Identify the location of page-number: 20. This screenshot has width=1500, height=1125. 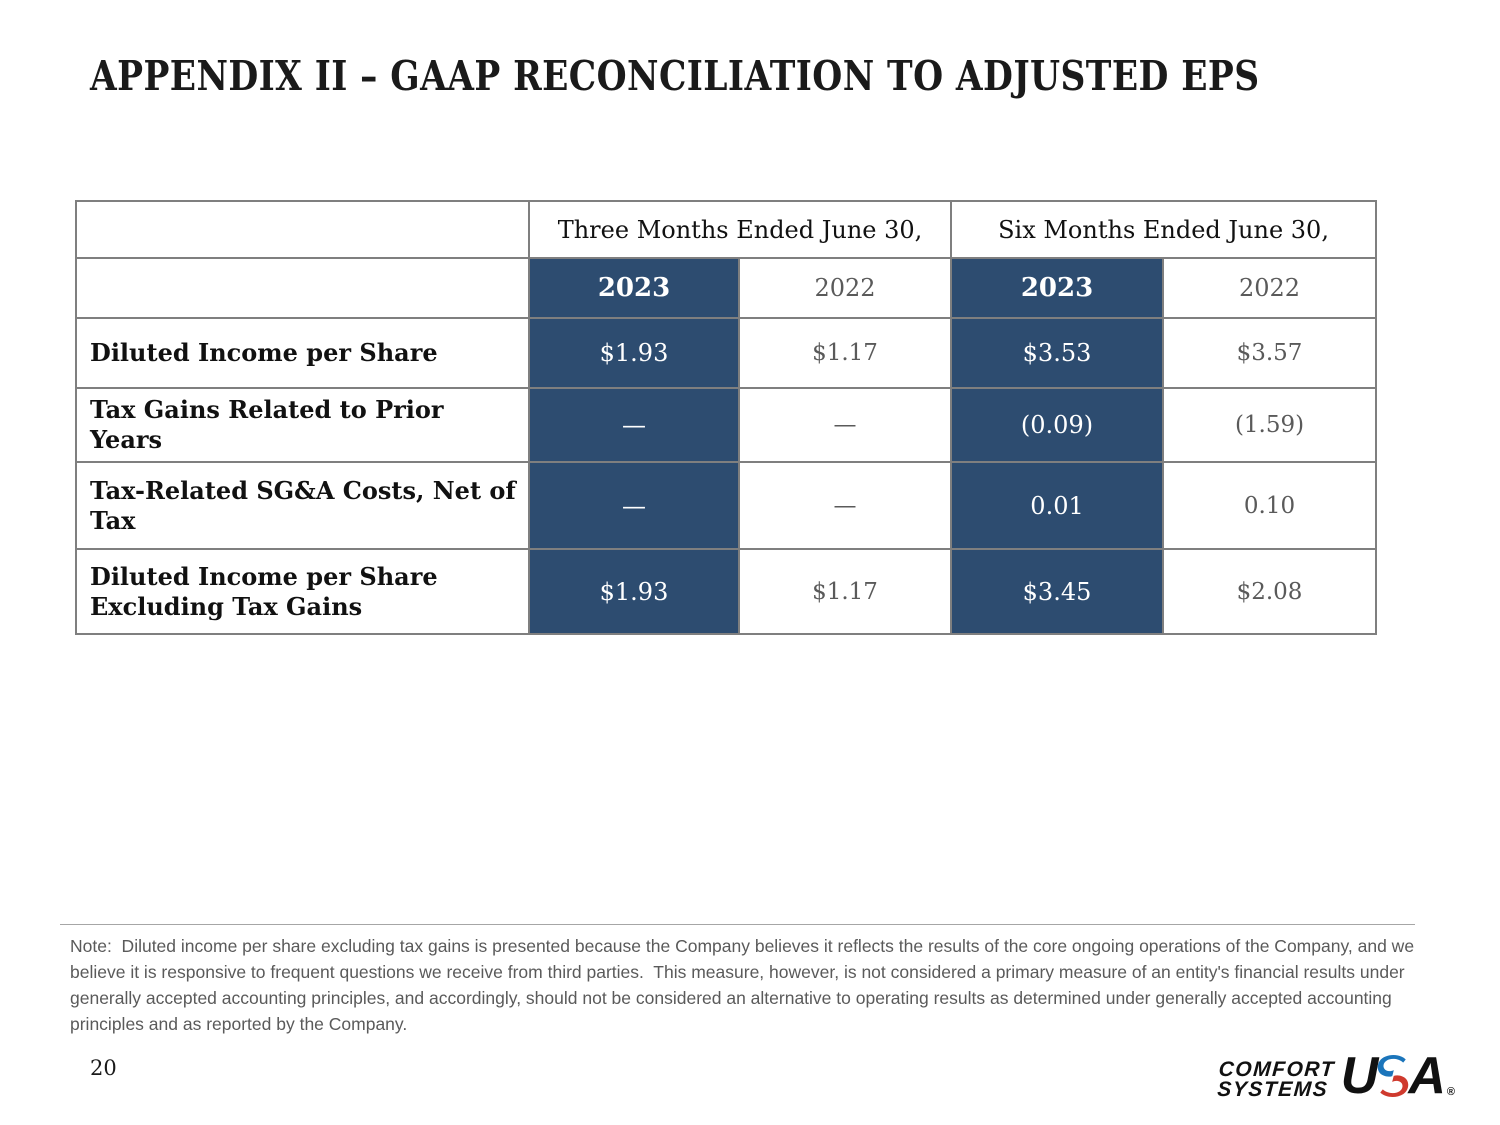
(103, 1068).